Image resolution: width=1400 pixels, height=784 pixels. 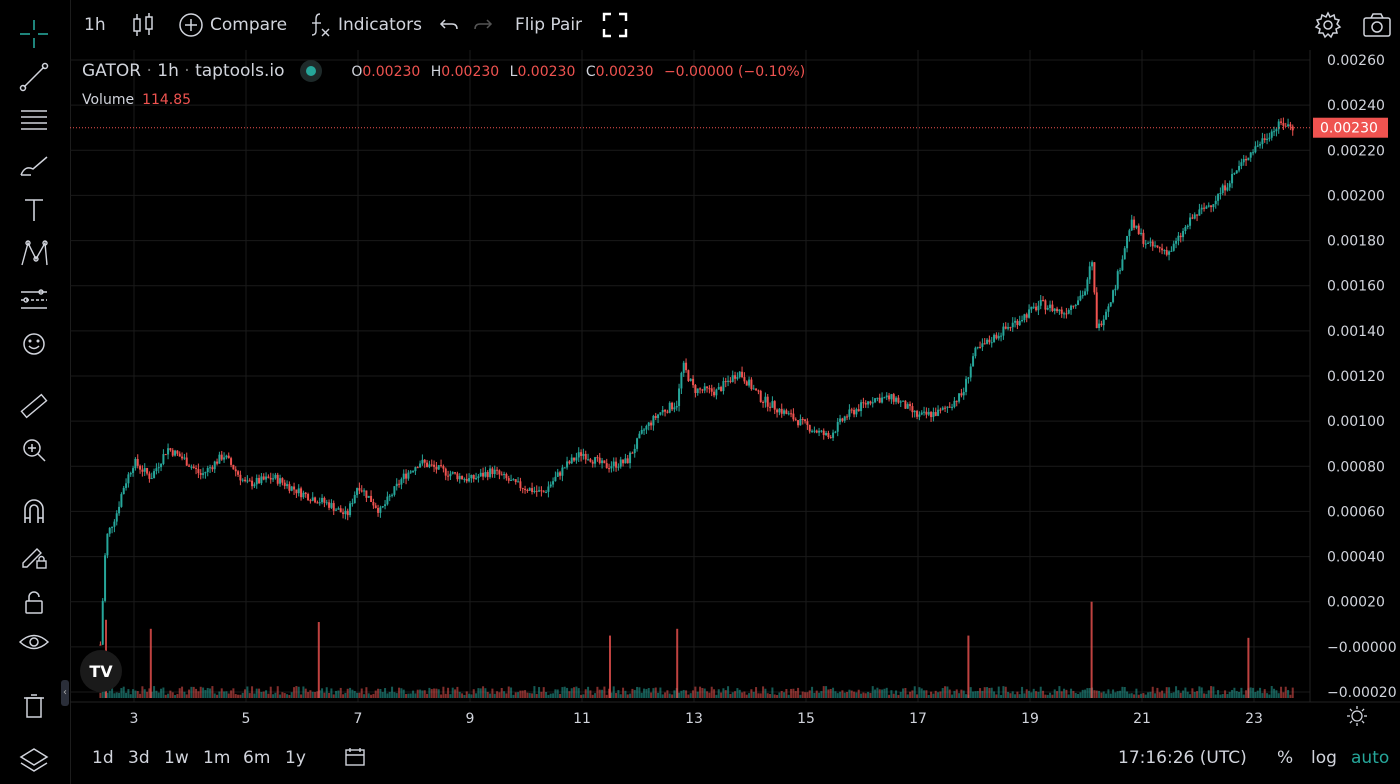 What do you see at coordinates (34, 760) in the screenshot?
I see `layers-icon` at bounding box center [34, 760].